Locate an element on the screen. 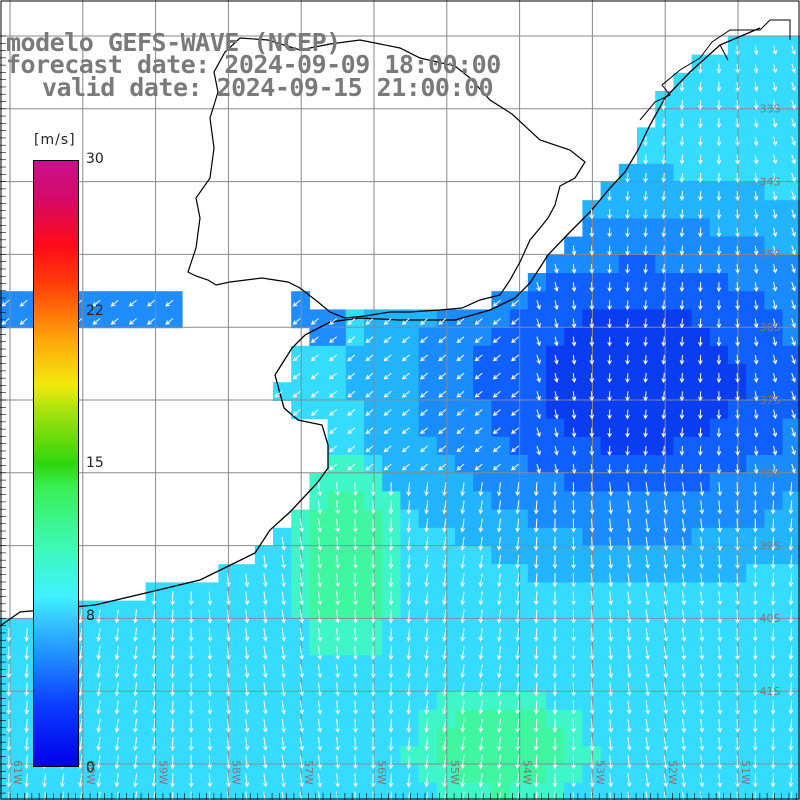  forecast-date-label: forecast date: 2024-09-09 18:00:00 is located at coordinates (253, 64).